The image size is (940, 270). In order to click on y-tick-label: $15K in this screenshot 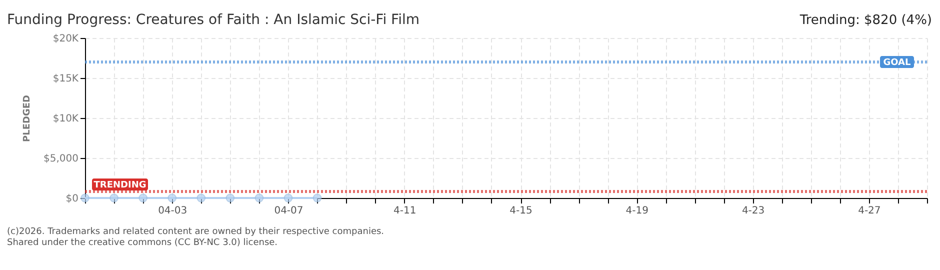, I will do `click(65, 79)`.